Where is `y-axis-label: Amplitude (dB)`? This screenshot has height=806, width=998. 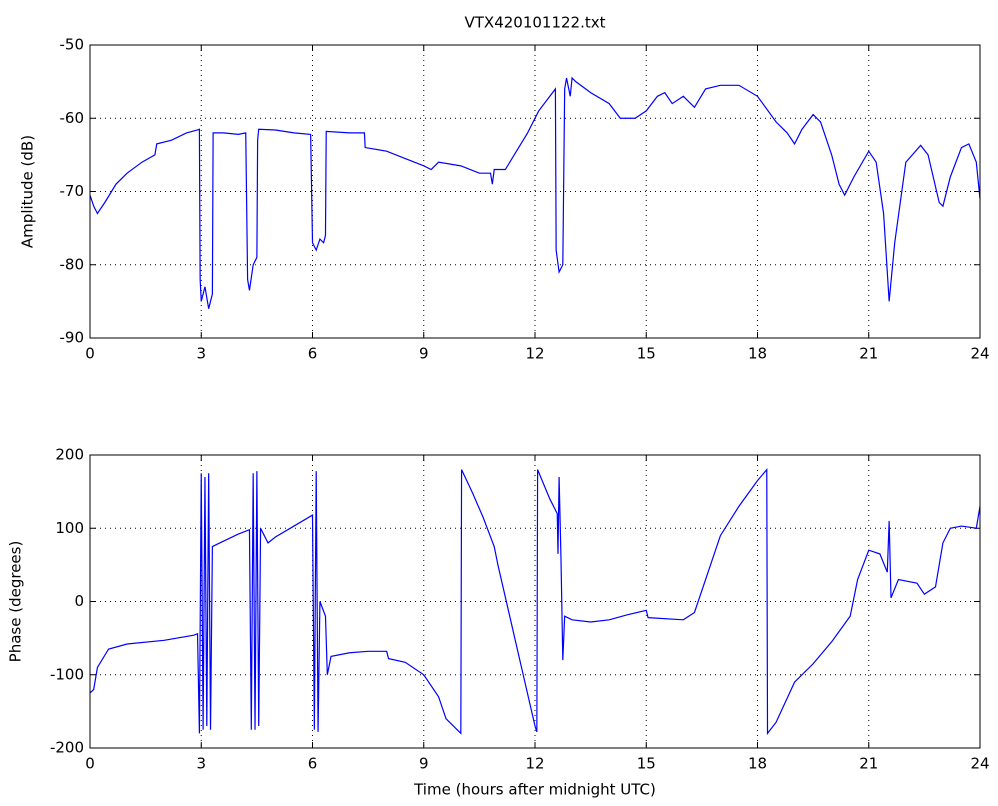 y-axis-label: Amplitude (dB) is located at coordinates (28, 191).